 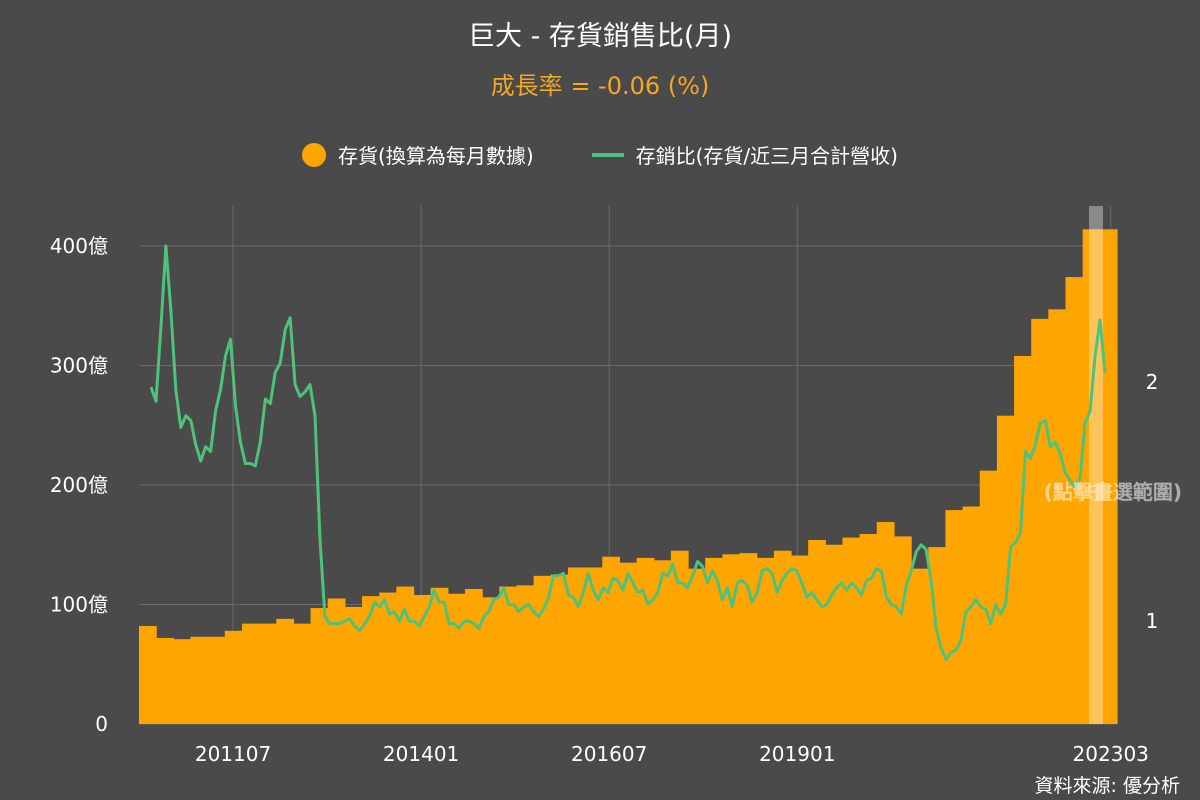 I want to click on legend-label-ratio: 存銷比(存貨/近三月合計營收), so click(x=766, y=156).